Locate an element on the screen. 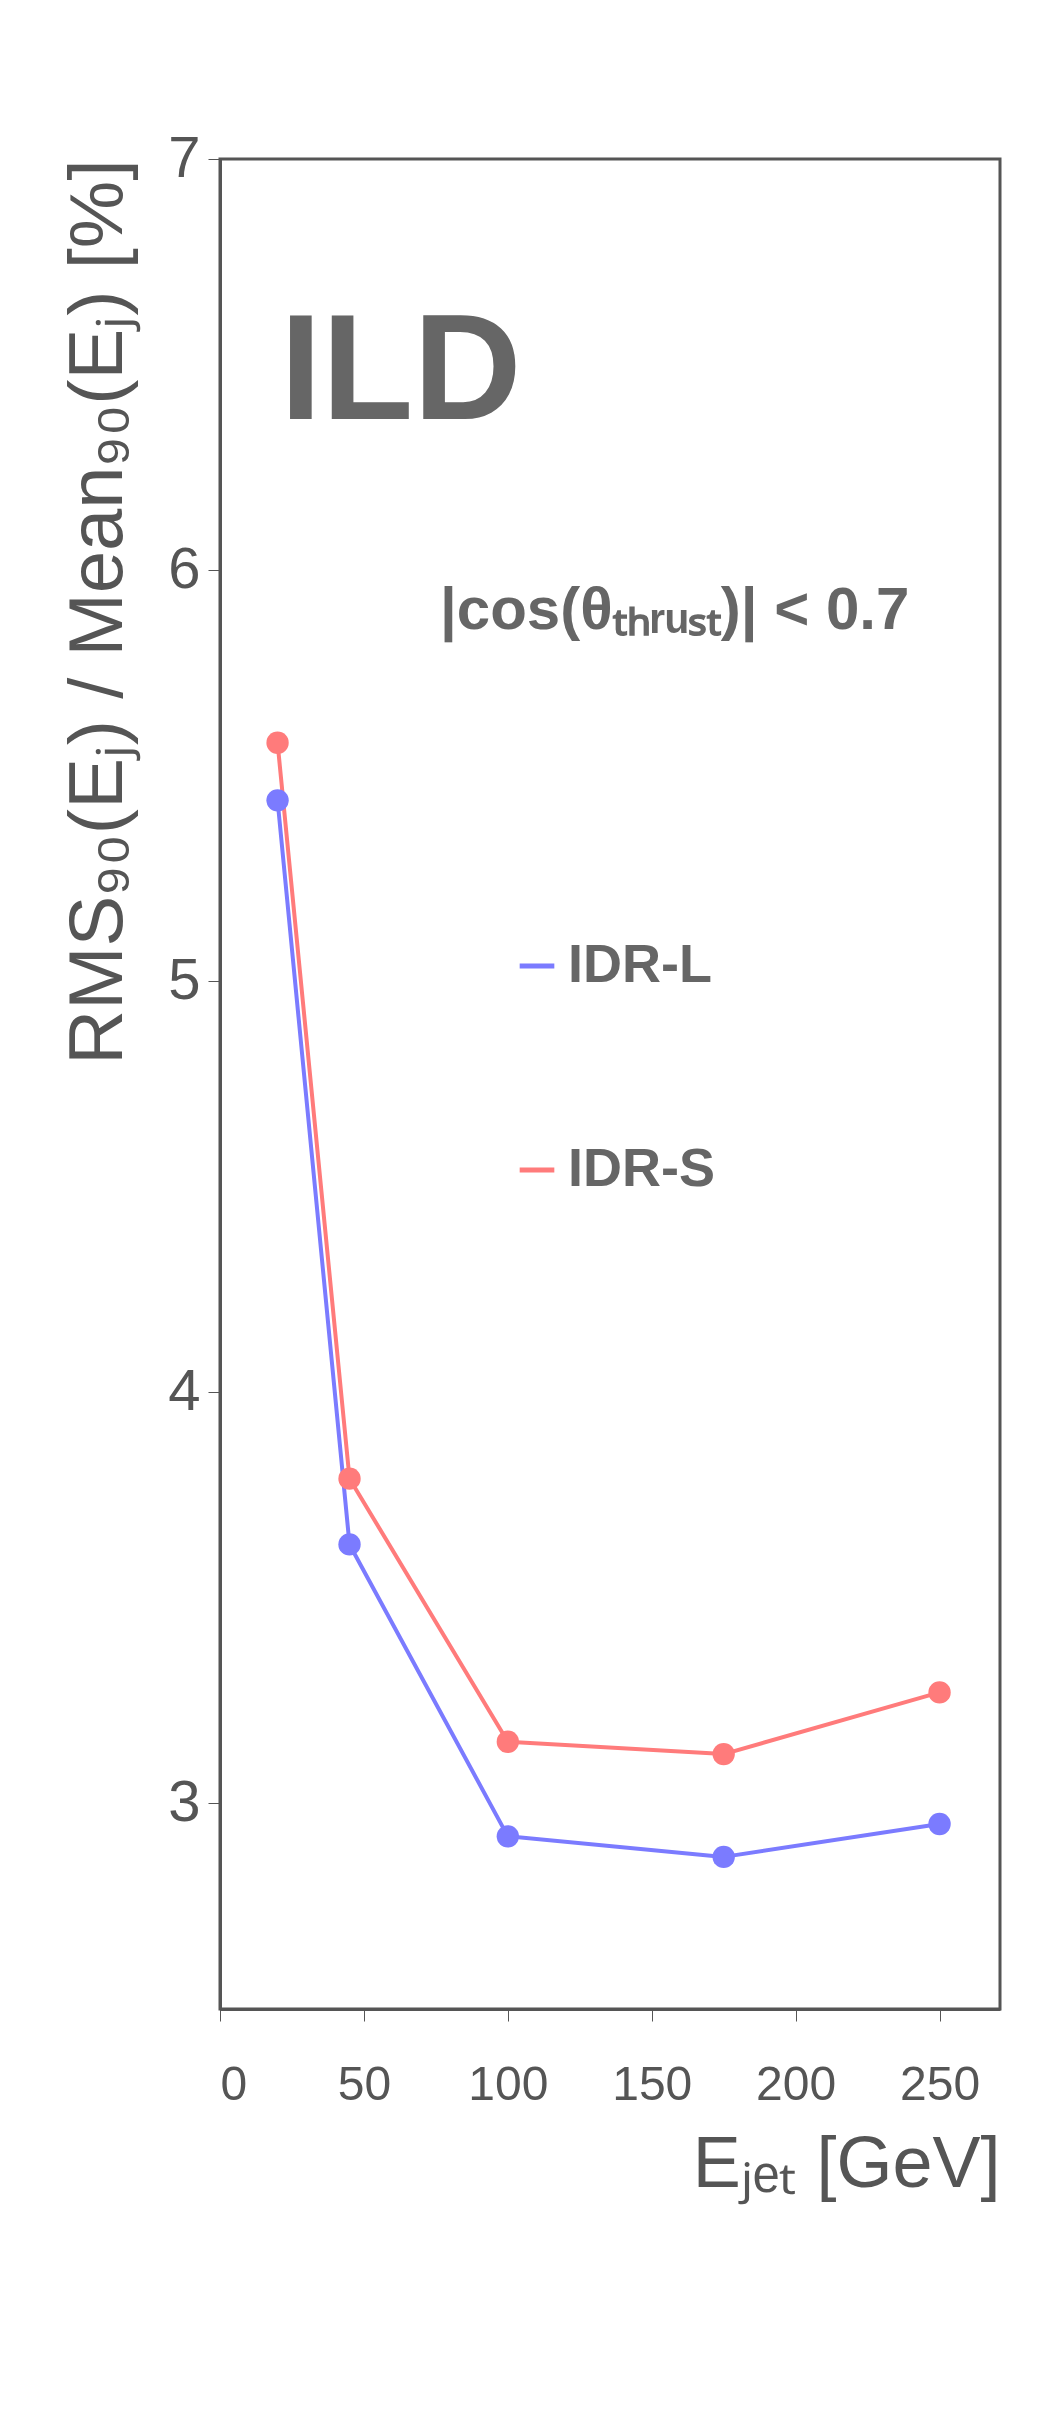 The height and width of the screenshot is (2435, 1051). y-tick-label: 7 is located at coordinates (184, 156).